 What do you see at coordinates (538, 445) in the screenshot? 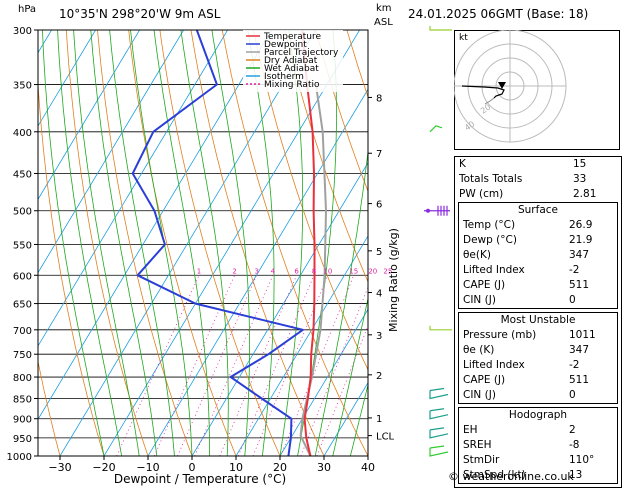
I see `hodo-row: SREH-8` at bounding box center [538, 445].